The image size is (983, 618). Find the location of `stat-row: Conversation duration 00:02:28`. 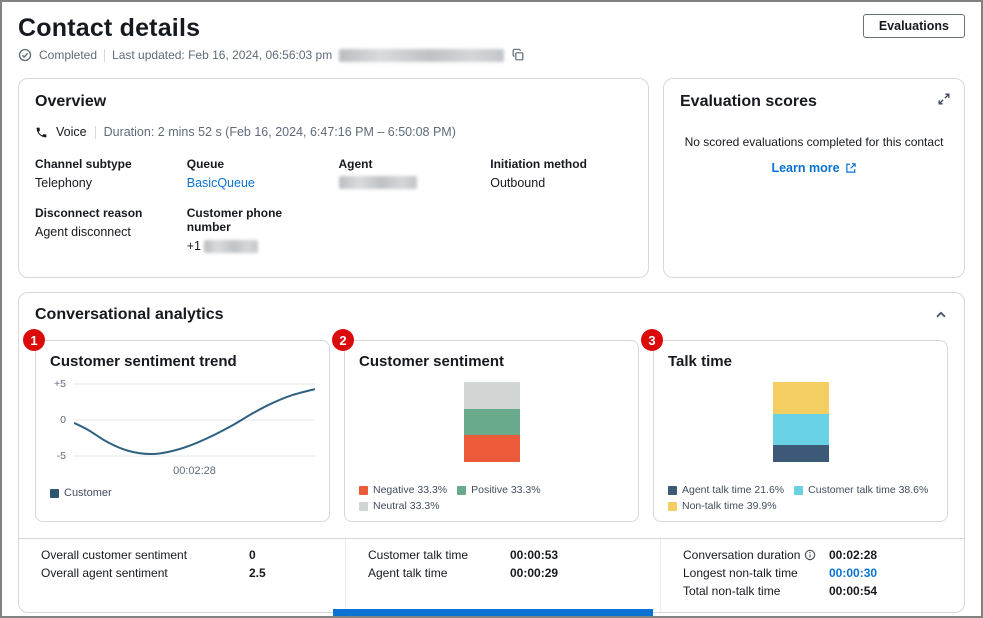

stat-row: Conversation duration 00:02:28 is located at coordinates (816, 555).